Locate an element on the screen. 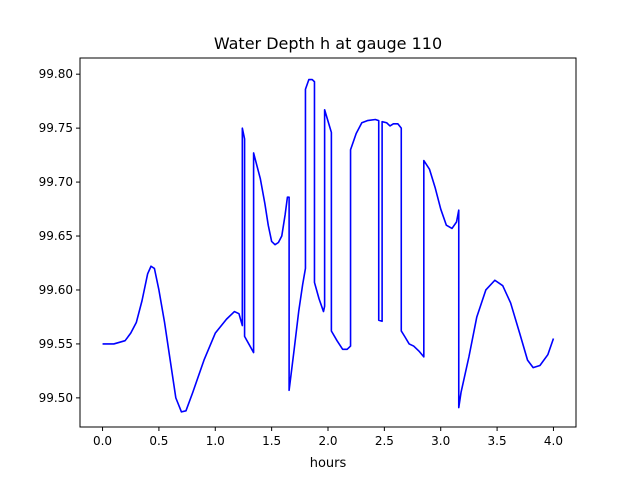 The image size is (640, 484). y-tick-label: 99.60 is located at coordinates (56, 290).